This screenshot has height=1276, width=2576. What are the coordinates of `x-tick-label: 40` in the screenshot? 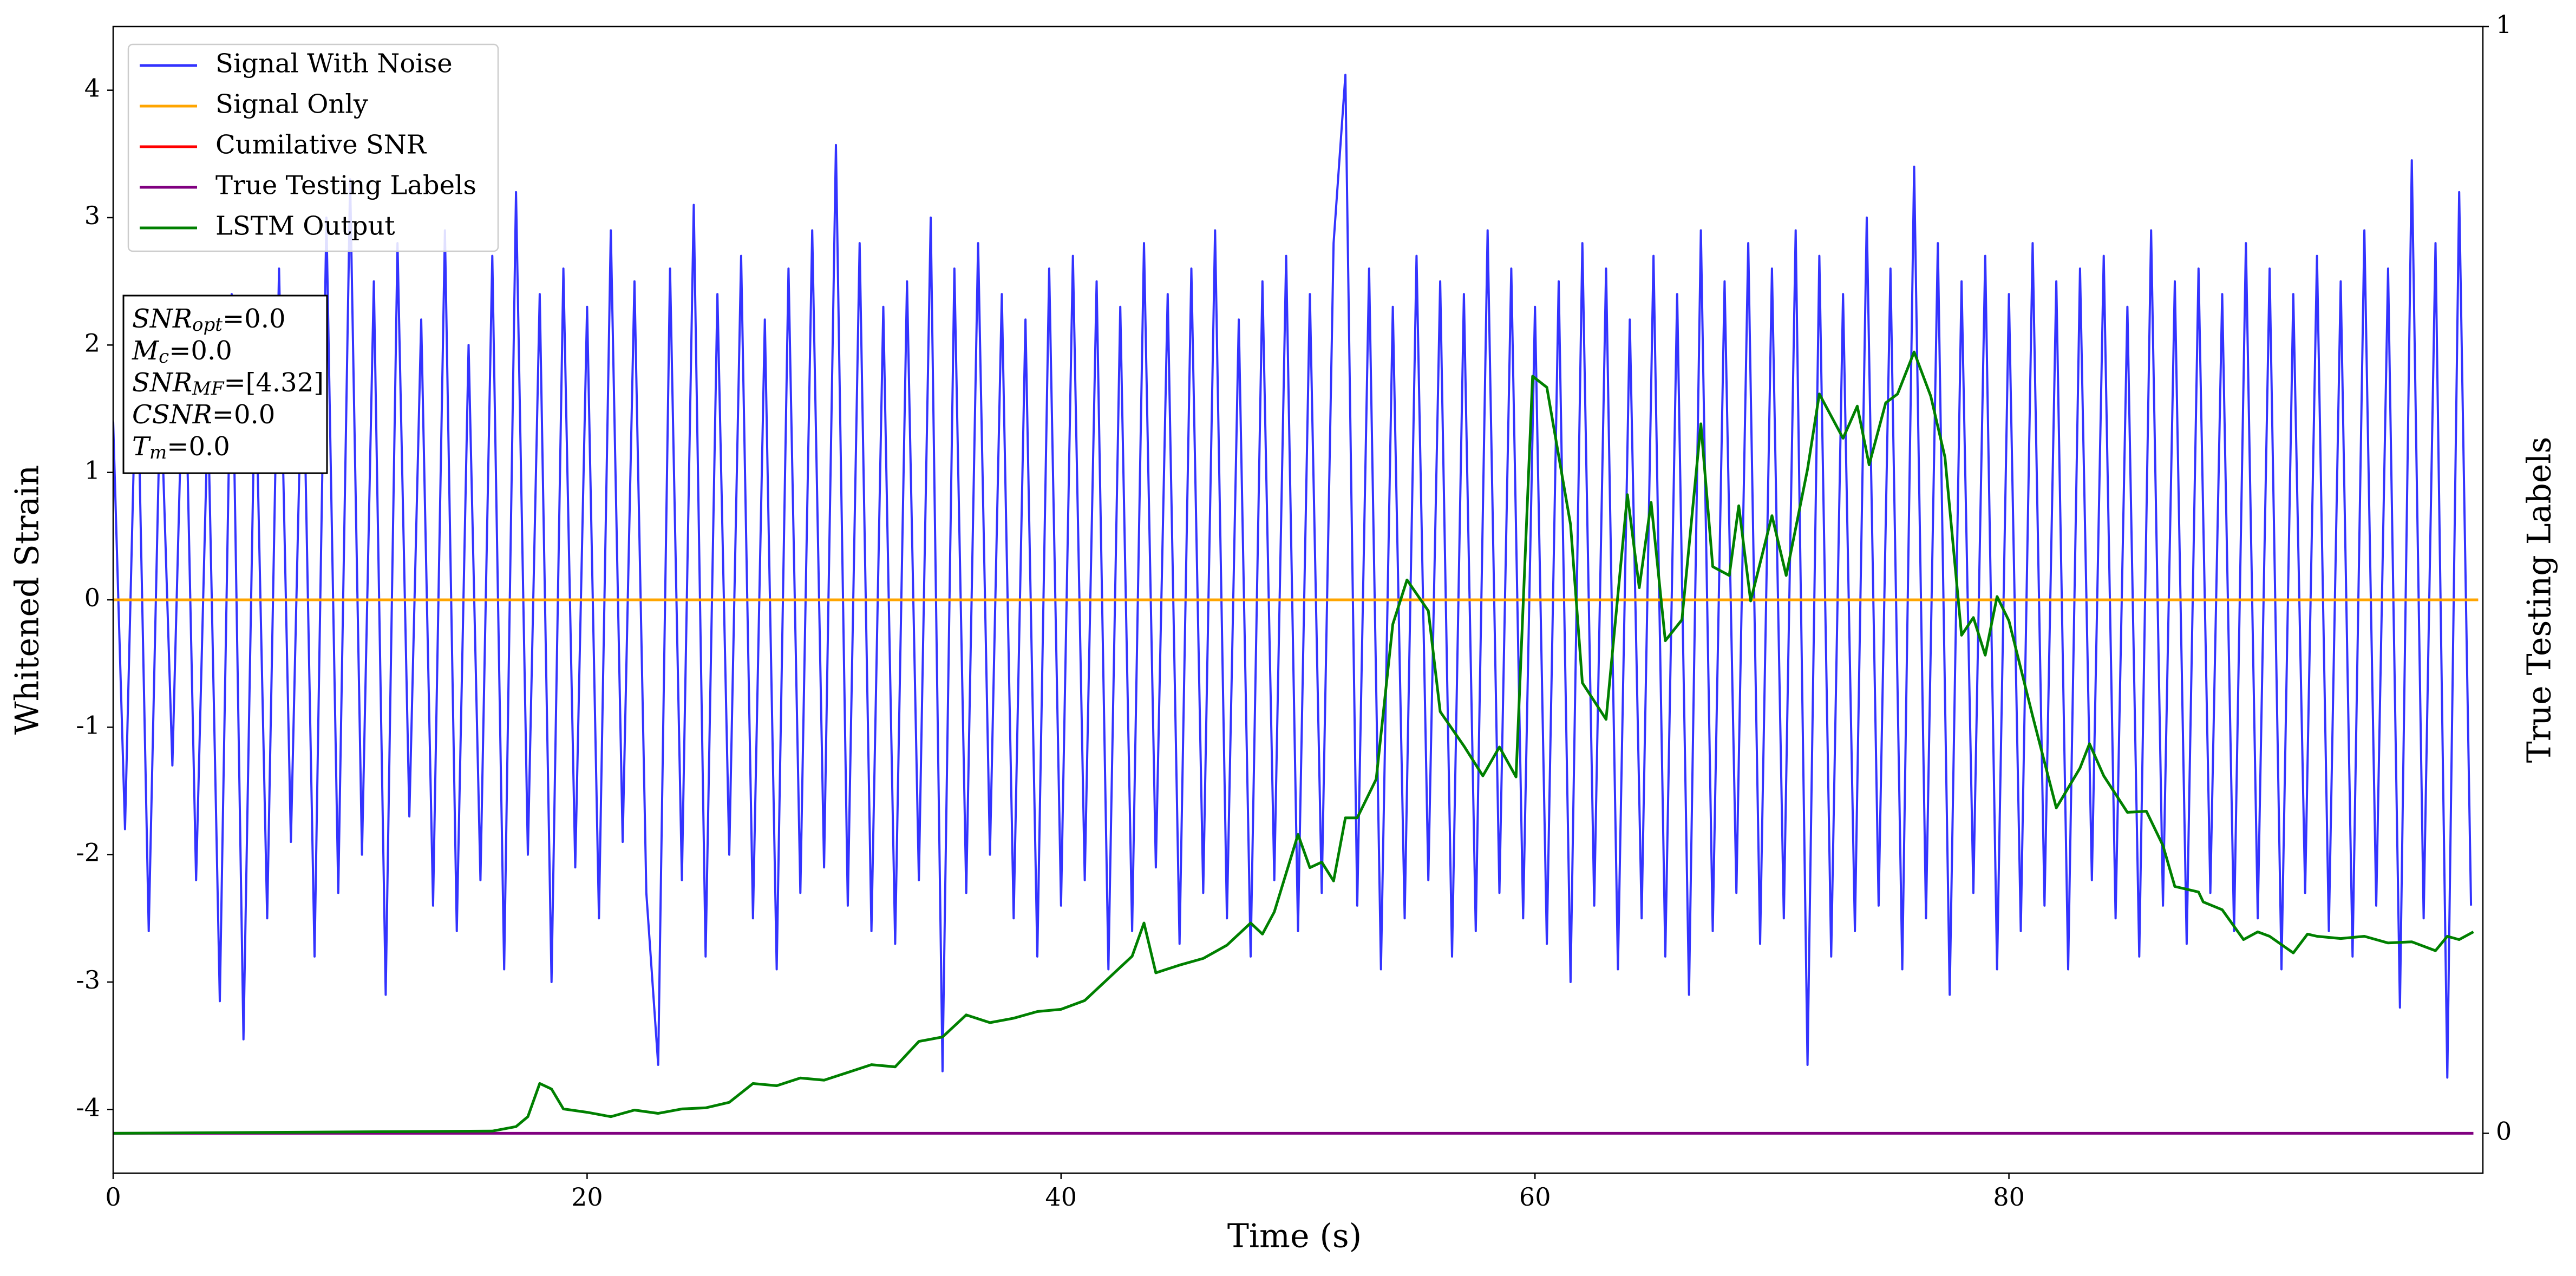 It's located at (1061, 1197).